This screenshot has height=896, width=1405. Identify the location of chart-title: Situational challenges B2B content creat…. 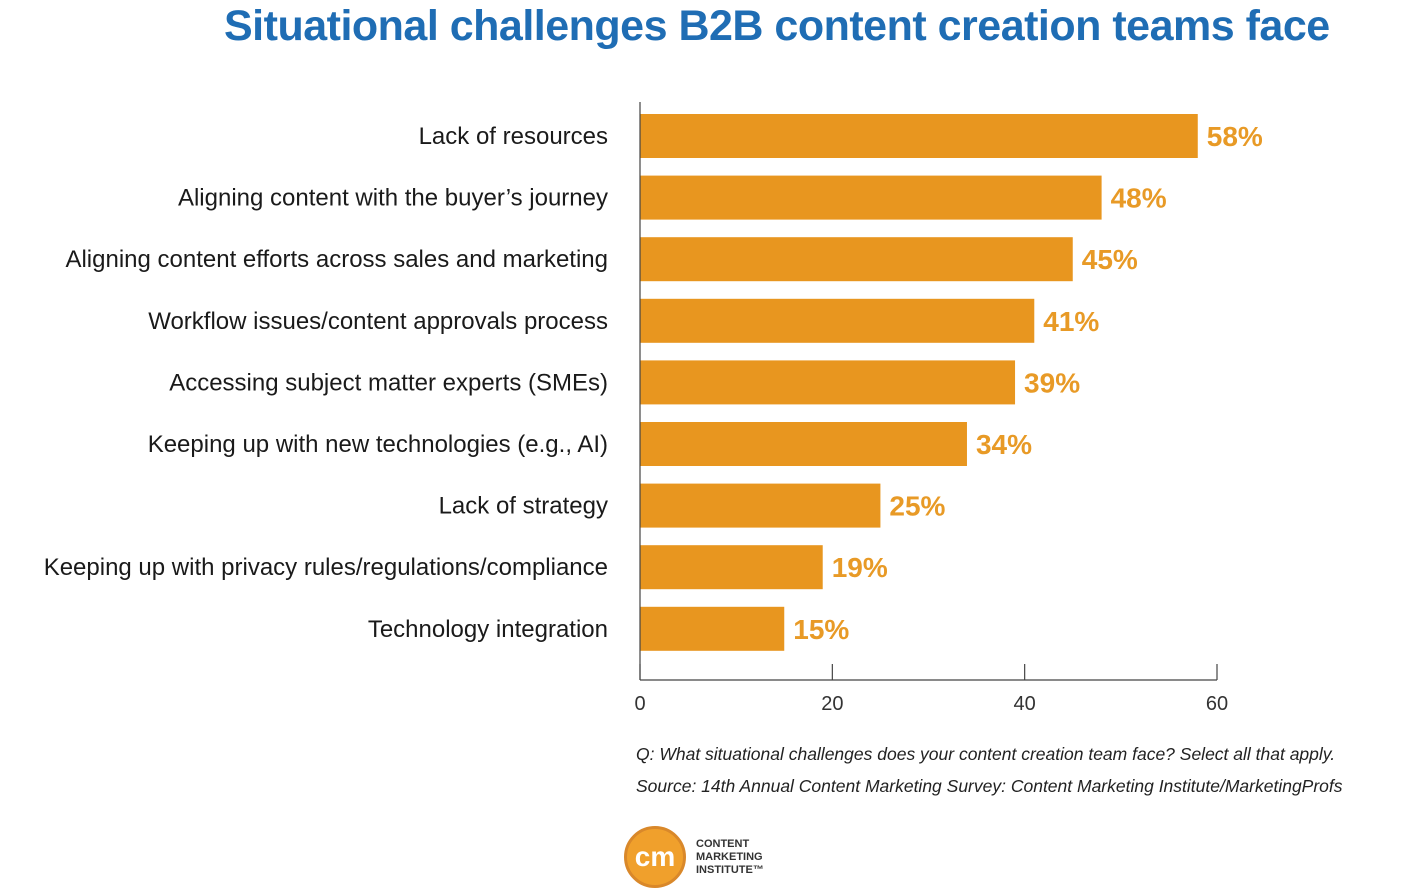
(777, 26).